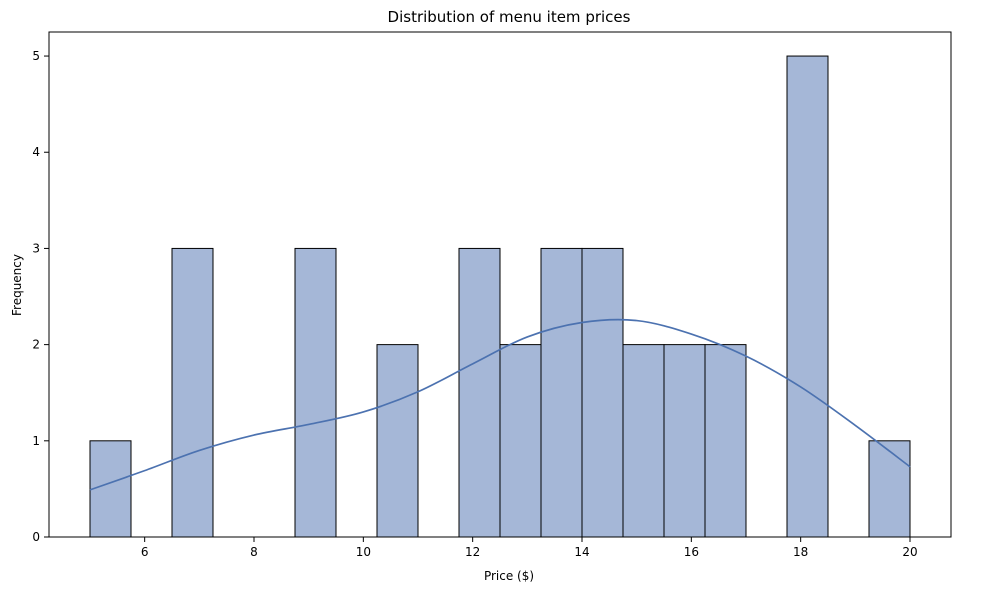 This screenshot has width=989, height=590. Describe the element at coordinates (36, 248) in the screenshot. I see `y-tick-label: 3` at that location.